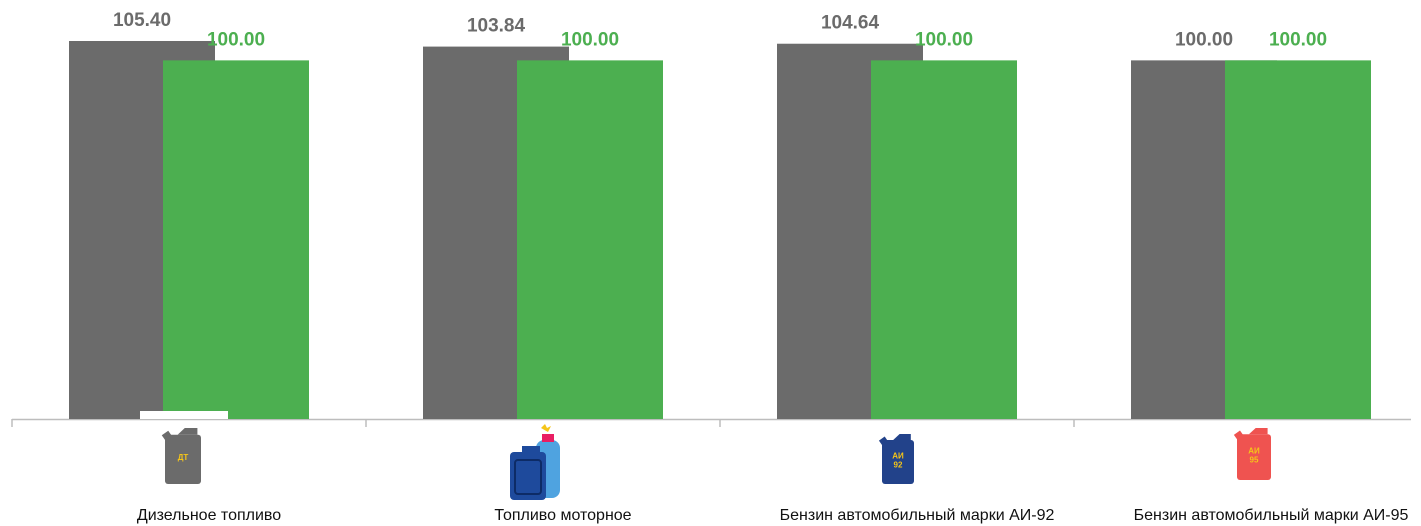  What do you see at coordinates (548, 438) in the screenshot?
I see `cylinder-valve` at bounding box center [548, 438].